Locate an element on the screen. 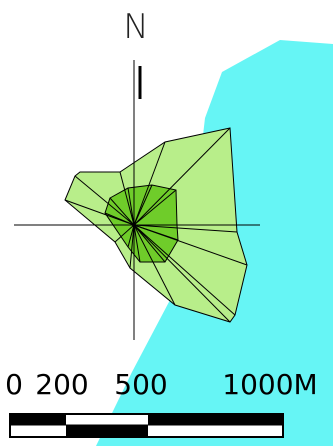  scale-label-1000m: 1000M is located at coordinates (269, 384).